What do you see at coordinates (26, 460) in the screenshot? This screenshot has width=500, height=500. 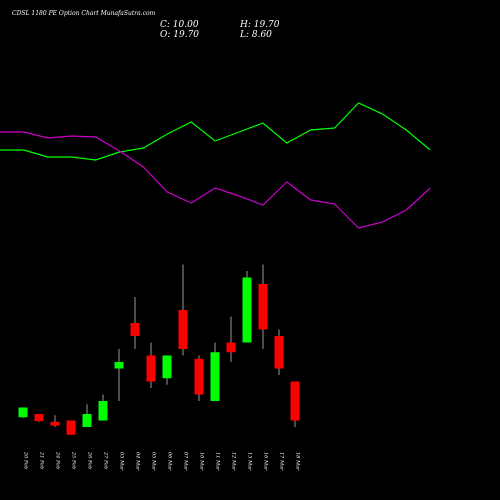 I see `x-tick-label: 20 Feb` at bounding box center [26, 460].